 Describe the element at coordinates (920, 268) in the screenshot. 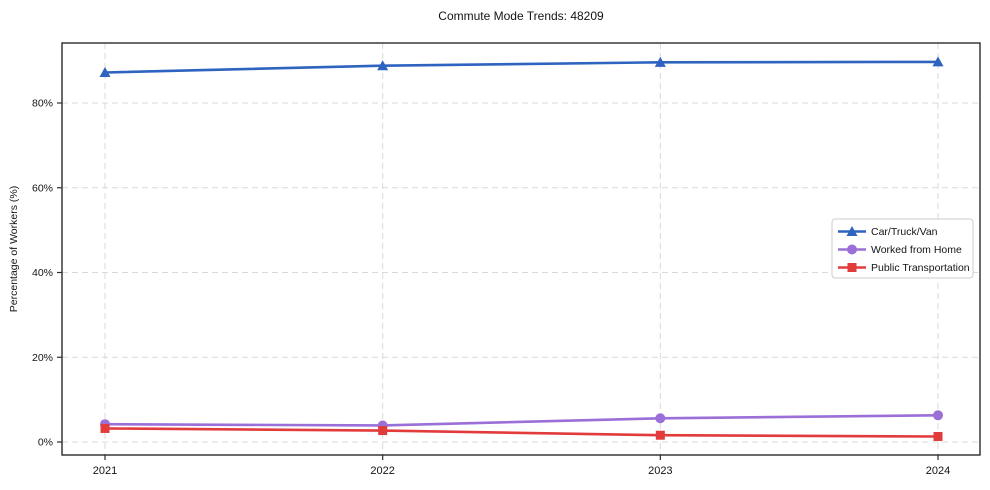

I see `legend-label-public-transportation: Public Transportation` at that location.